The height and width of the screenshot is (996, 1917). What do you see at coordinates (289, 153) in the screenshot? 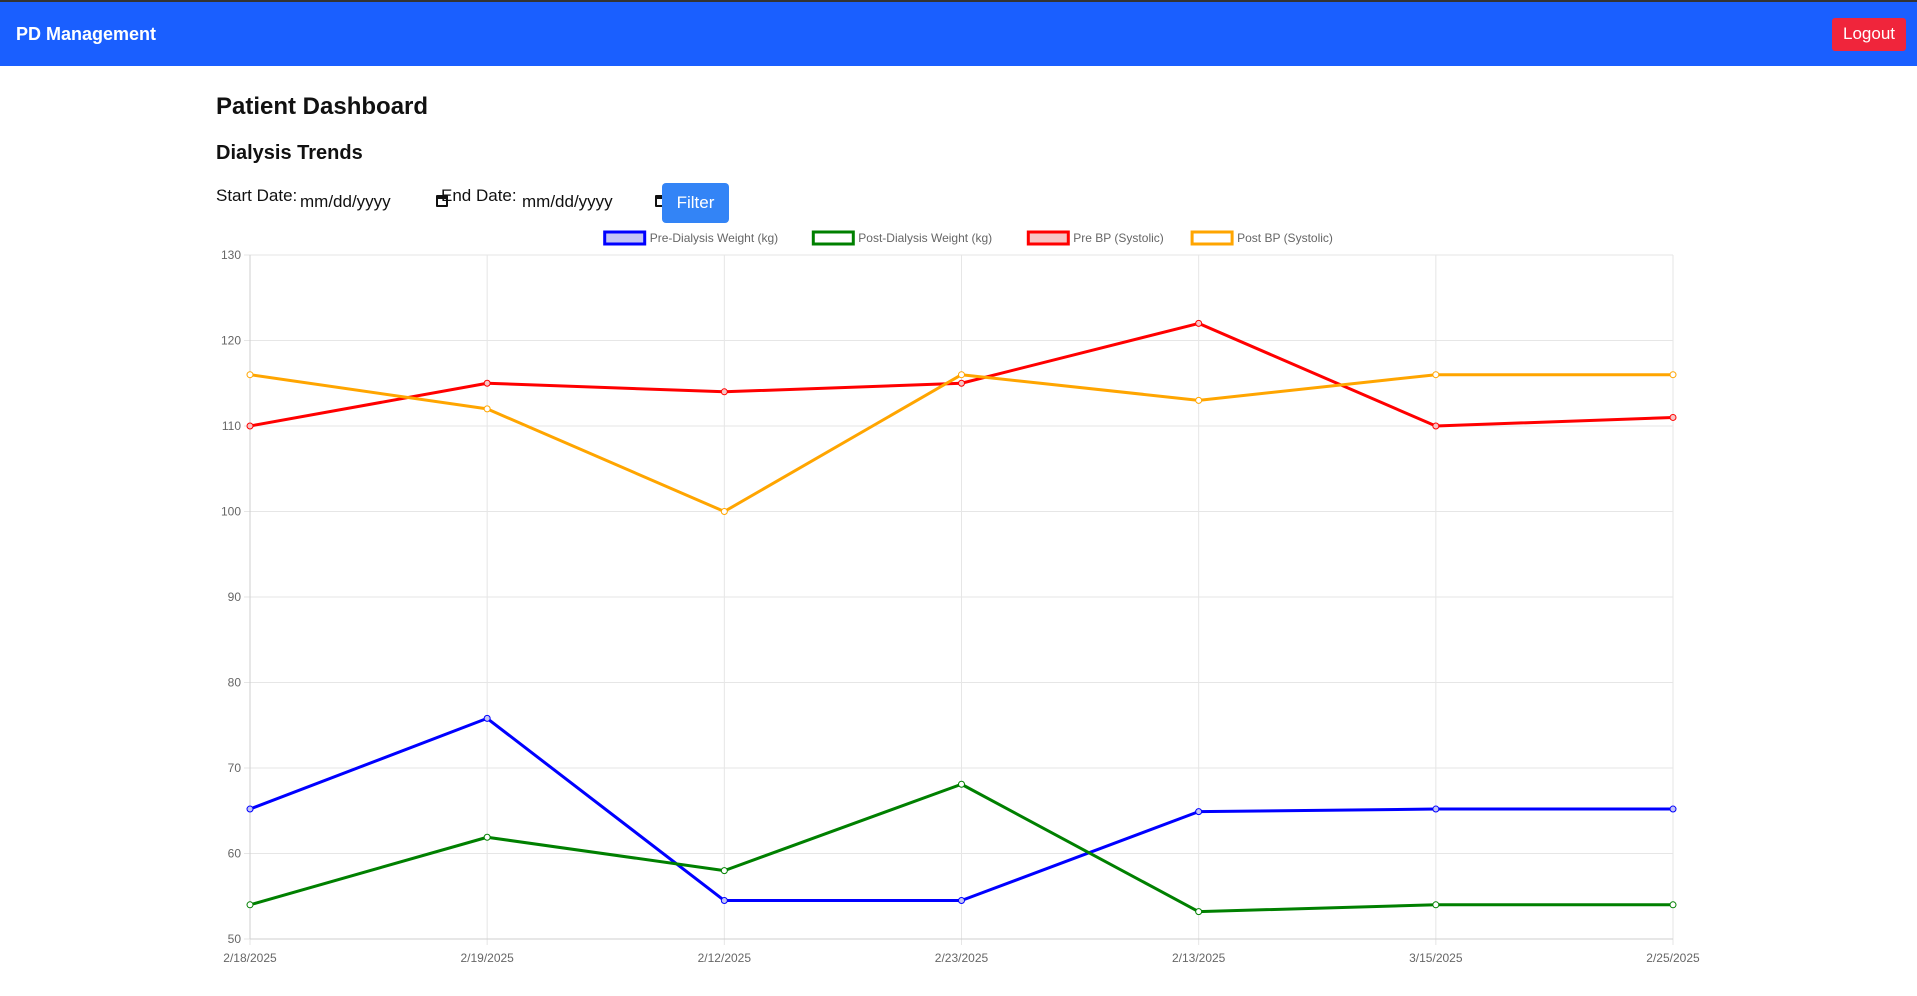
I see `section-title: Dialysis Trends` at bounding box center [289, 153].